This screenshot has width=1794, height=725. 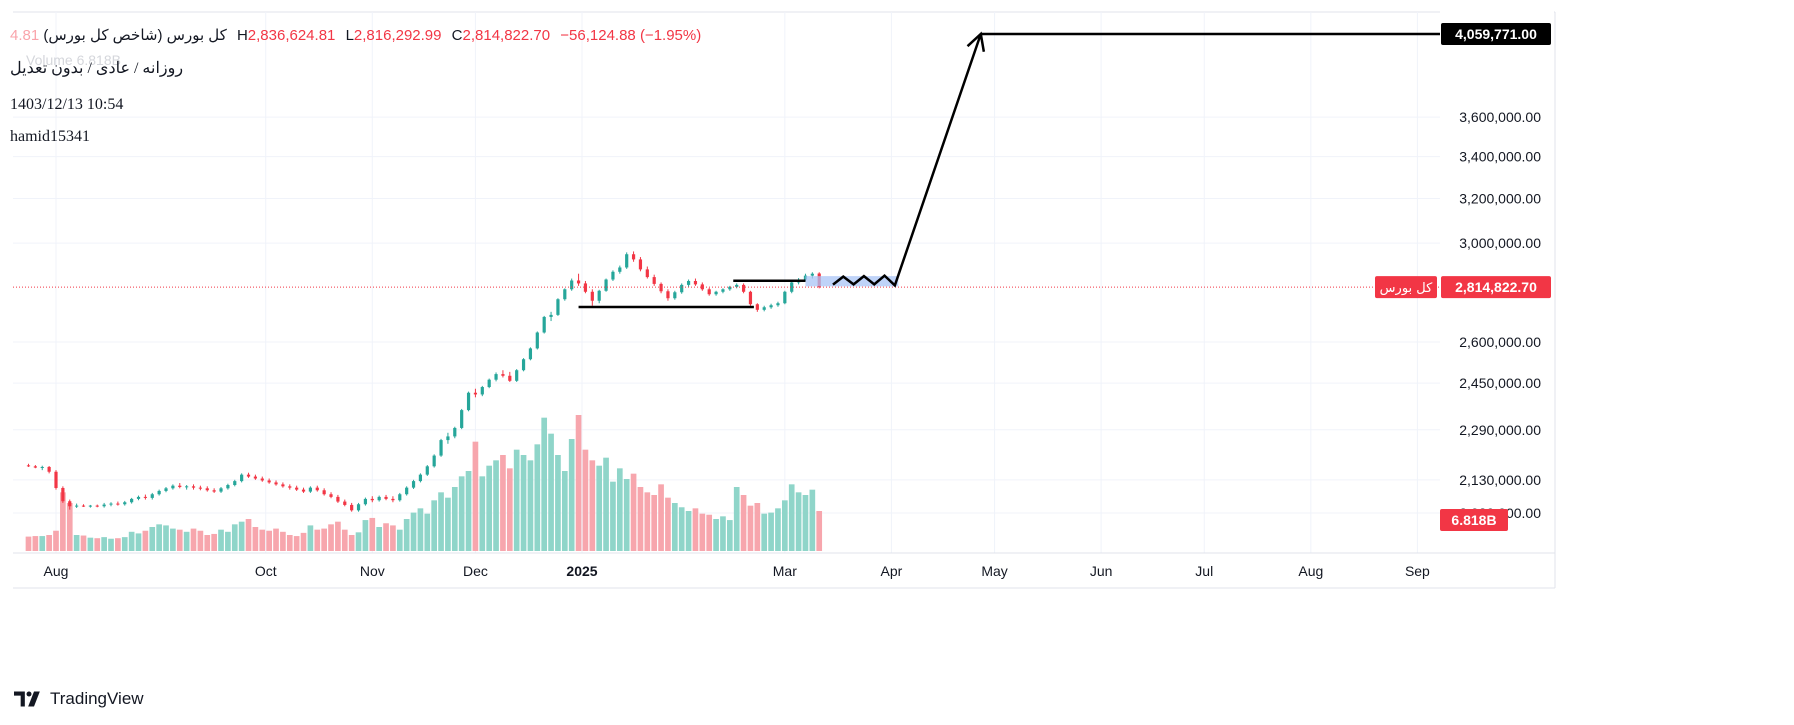 What do you see at coordinates (907, 160) in the screenshot?
I see `projection-path` at bounding box center [907, 160].